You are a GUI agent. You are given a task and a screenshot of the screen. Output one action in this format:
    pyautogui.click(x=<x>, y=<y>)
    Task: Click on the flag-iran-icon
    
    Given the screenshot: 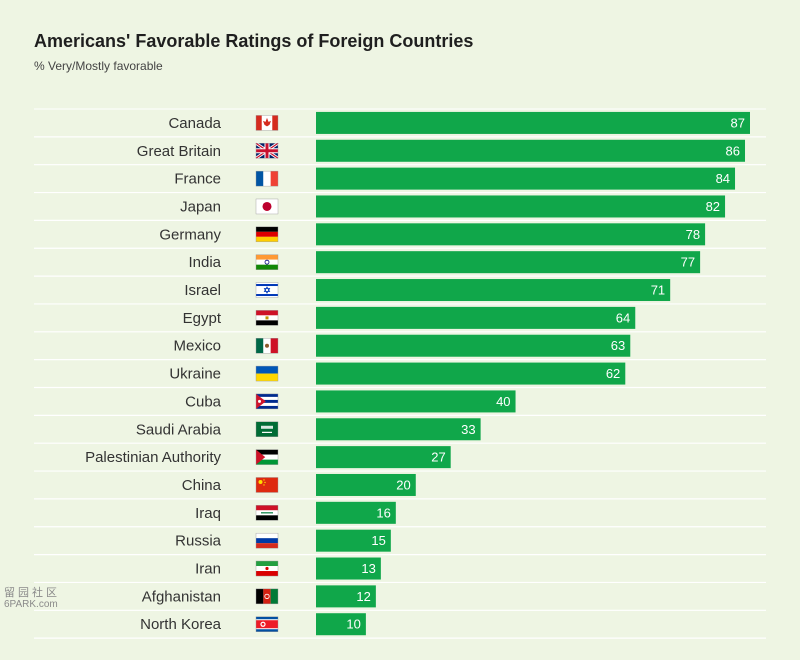 What is the action you would take?
    pyautogui.click(x=267, y=568)
    